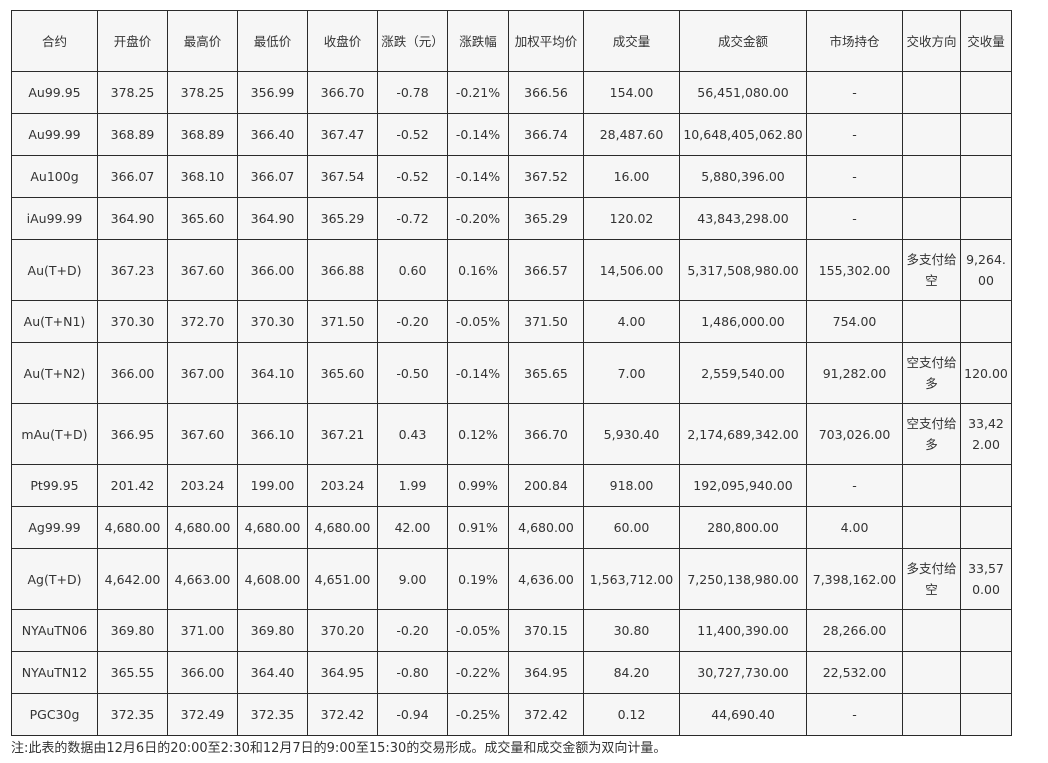  I want to click on cell-change: -0.50, so click(412, 373).